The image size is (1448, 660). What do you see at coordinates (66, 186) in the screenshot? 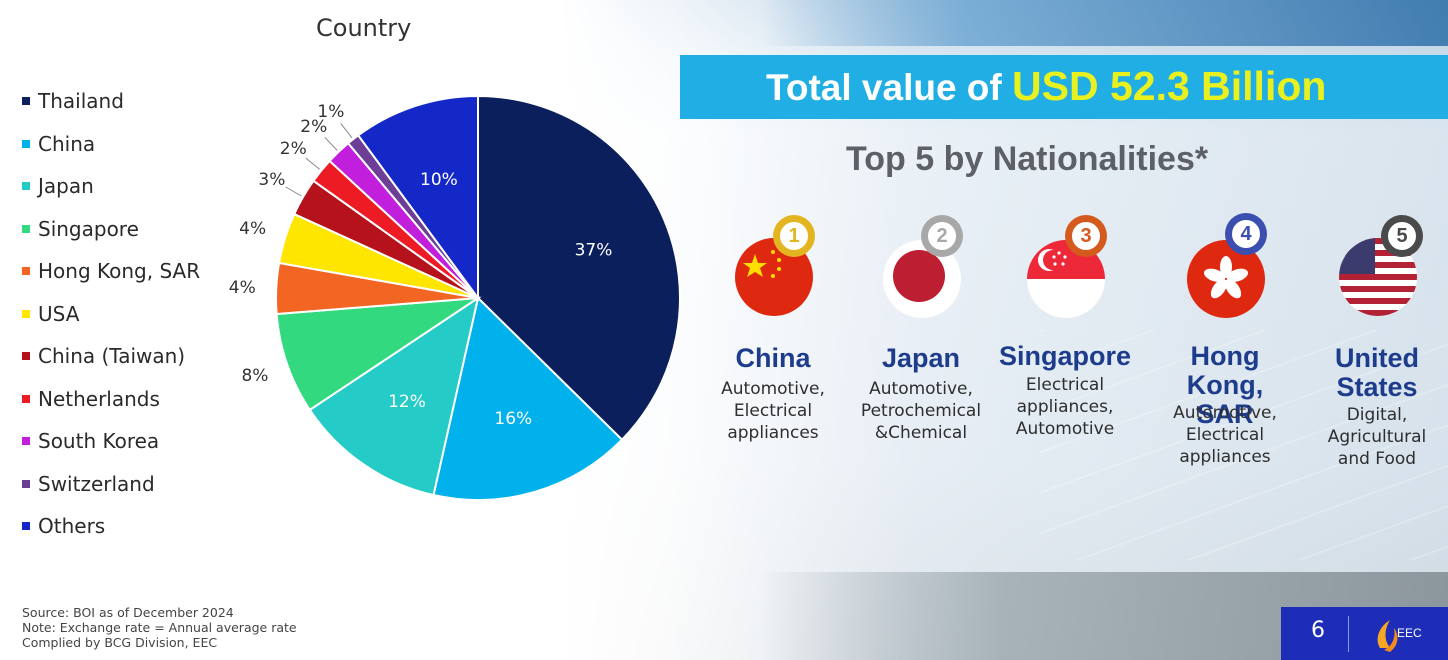
I see `legend-label: Japan` at bounding box center [66, 186].